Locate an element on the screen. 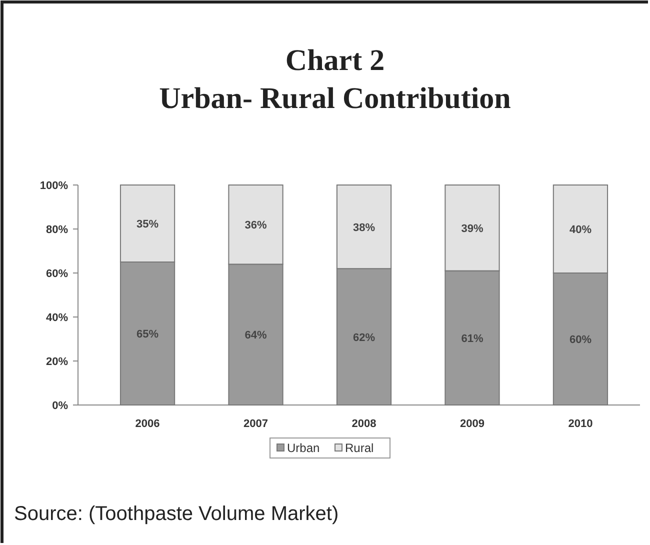 The image size is (650, 545). data-label: 61% is located at coordinates (472, 338).